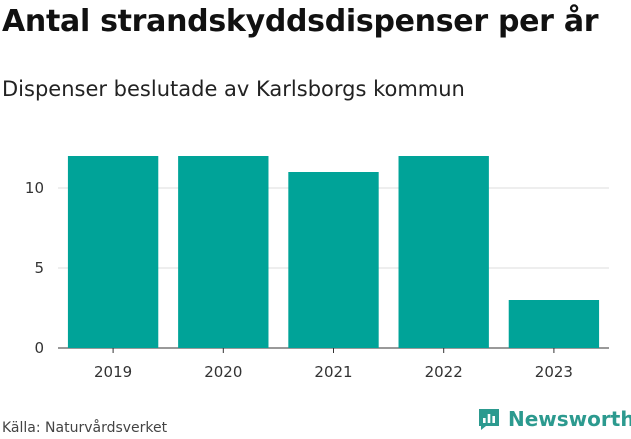  Describe the element at coordinates (39, 268) in the screenshot. I see `y-tick-label: 5` at that location.